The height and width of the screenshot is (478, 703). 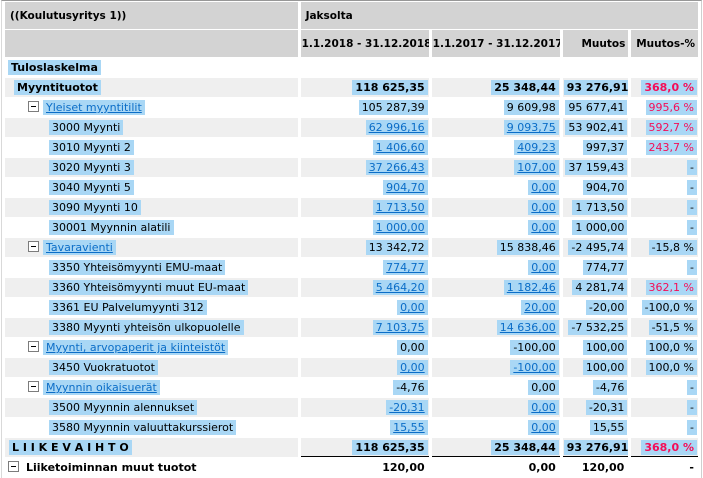 I want to click on row-label: 3000 Myynti, so click(x=86, y=127).